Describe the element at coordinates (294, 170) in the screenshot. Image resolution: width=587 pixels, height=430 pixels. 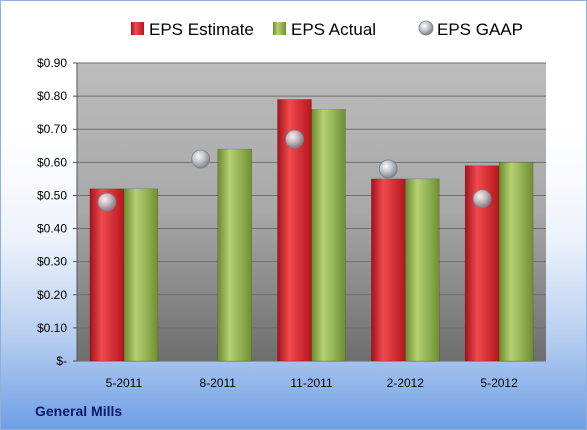
I see `gaap-markers` at that location.